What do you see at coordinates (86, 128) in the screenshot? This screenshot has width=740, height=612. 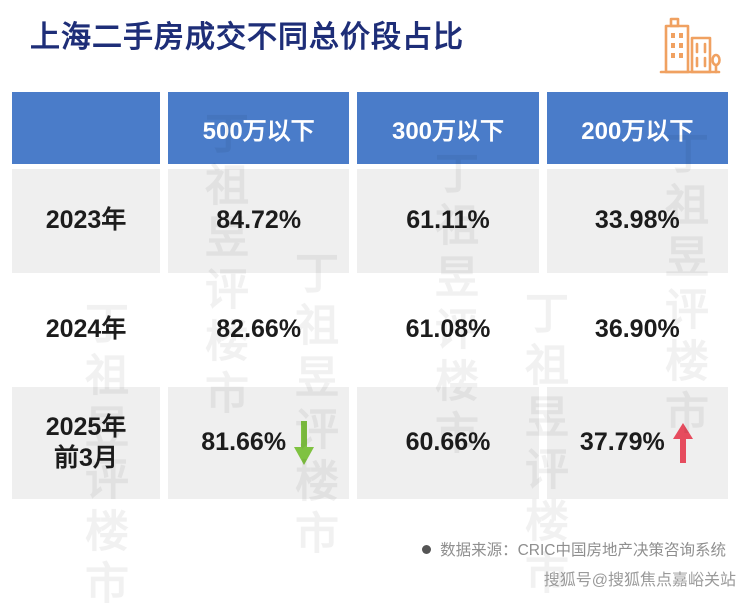 I see `table-corner-cell` at bounding box center [86, 128].